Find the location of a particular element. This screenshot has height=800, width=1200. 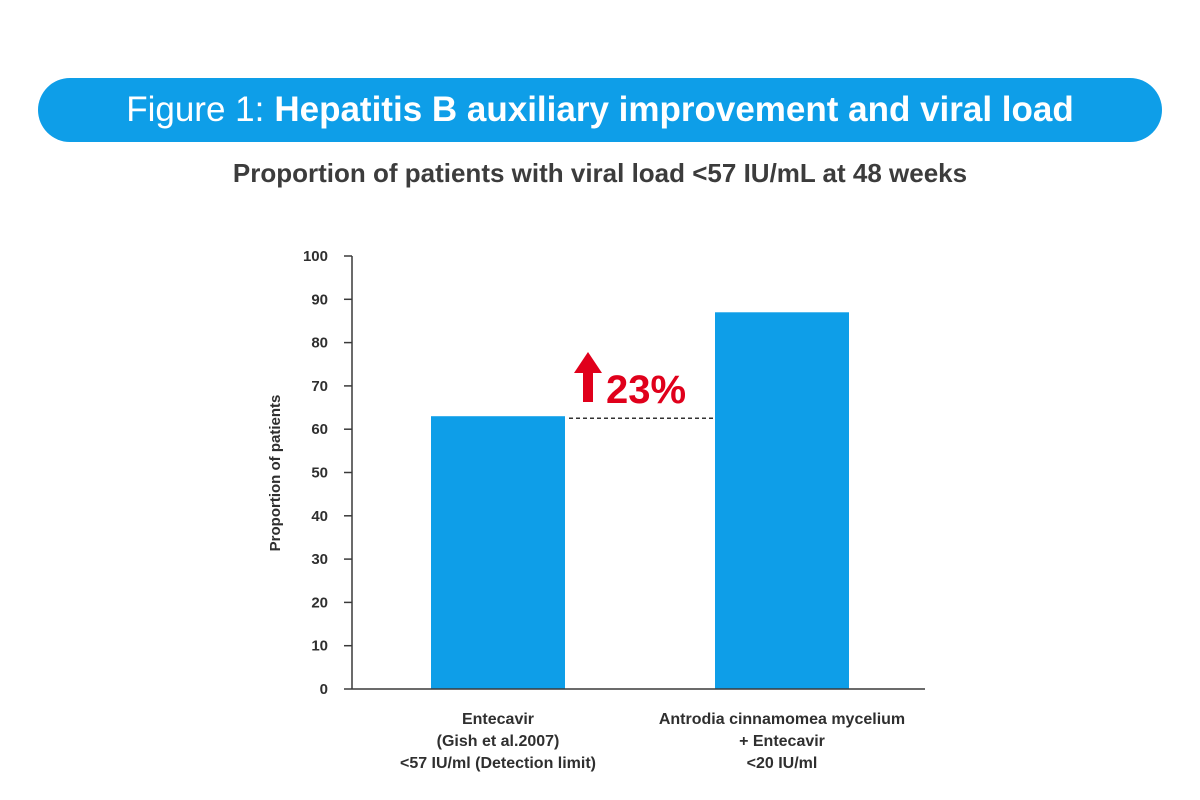

y-tick-label: 10 is located at coordinates (319, 646).